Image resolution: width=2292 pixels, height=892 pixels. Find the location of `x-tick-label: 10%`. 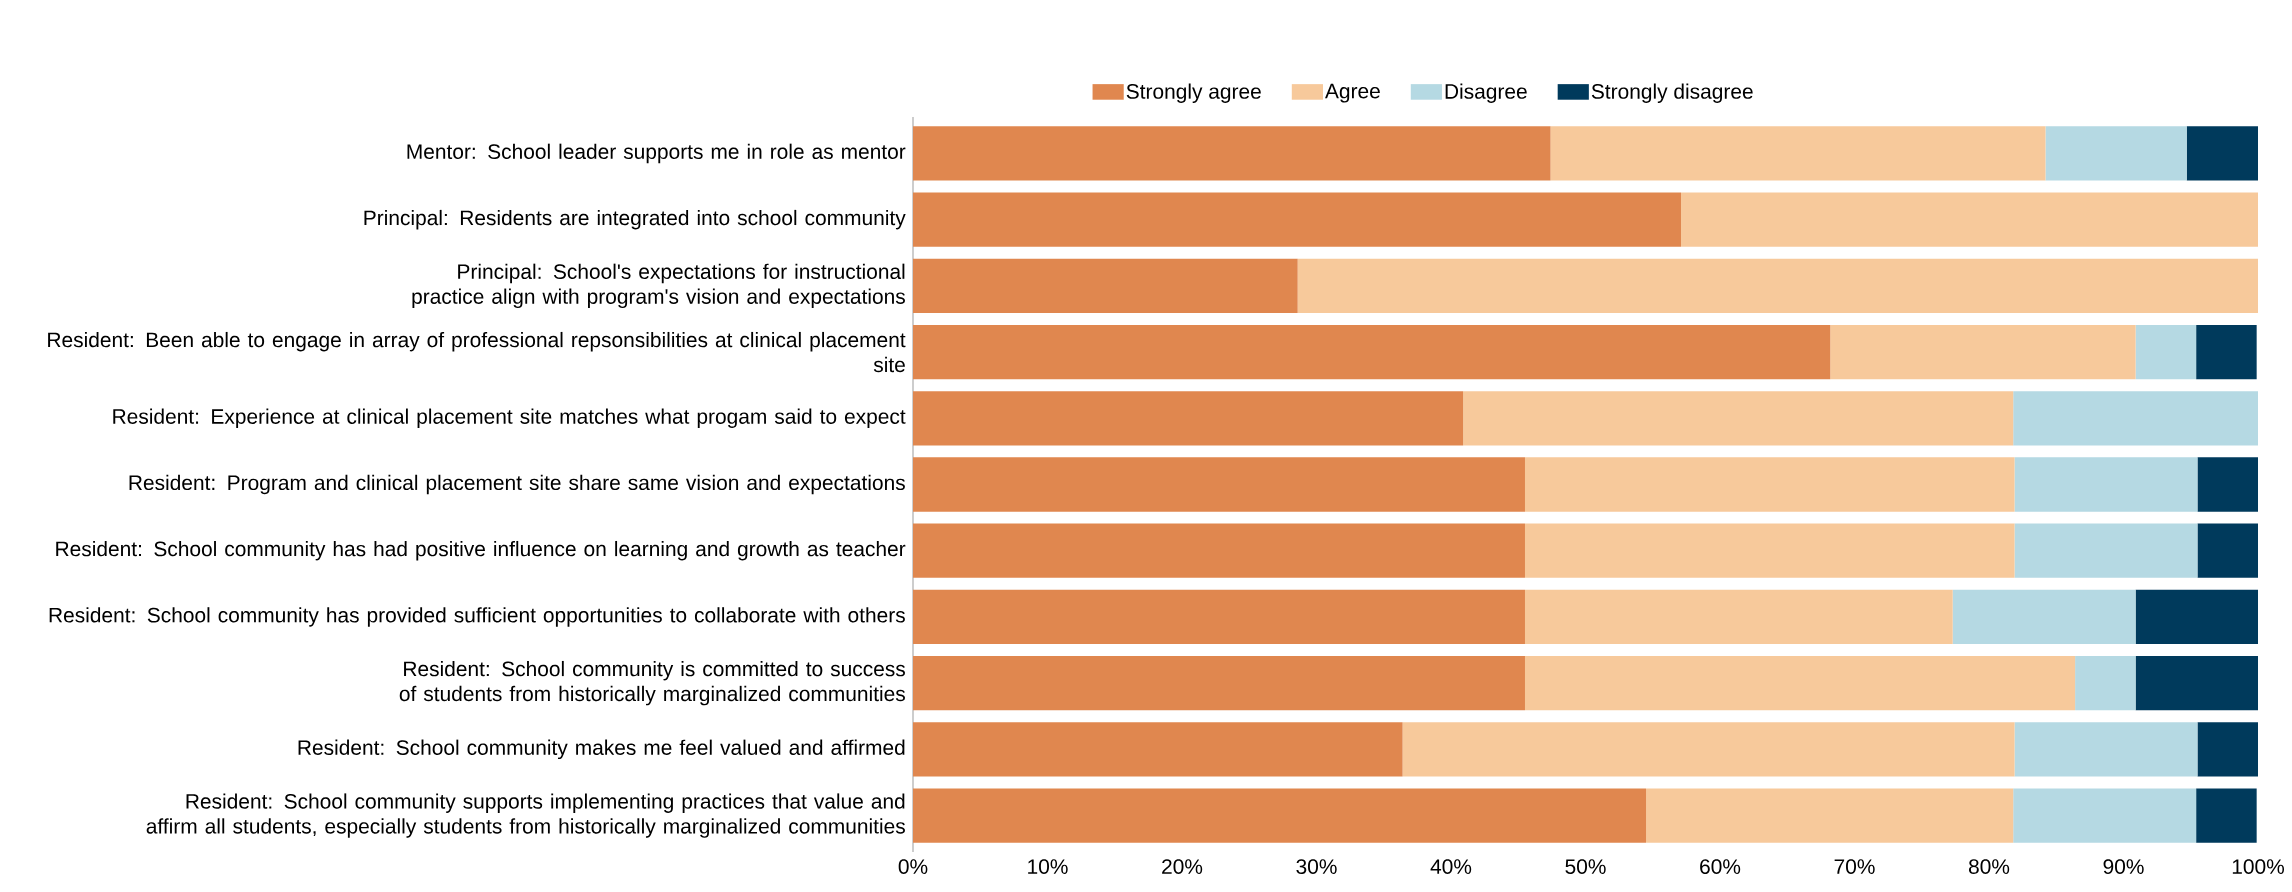

x-tick-label: 10% is located at coordinates (1048, 866).